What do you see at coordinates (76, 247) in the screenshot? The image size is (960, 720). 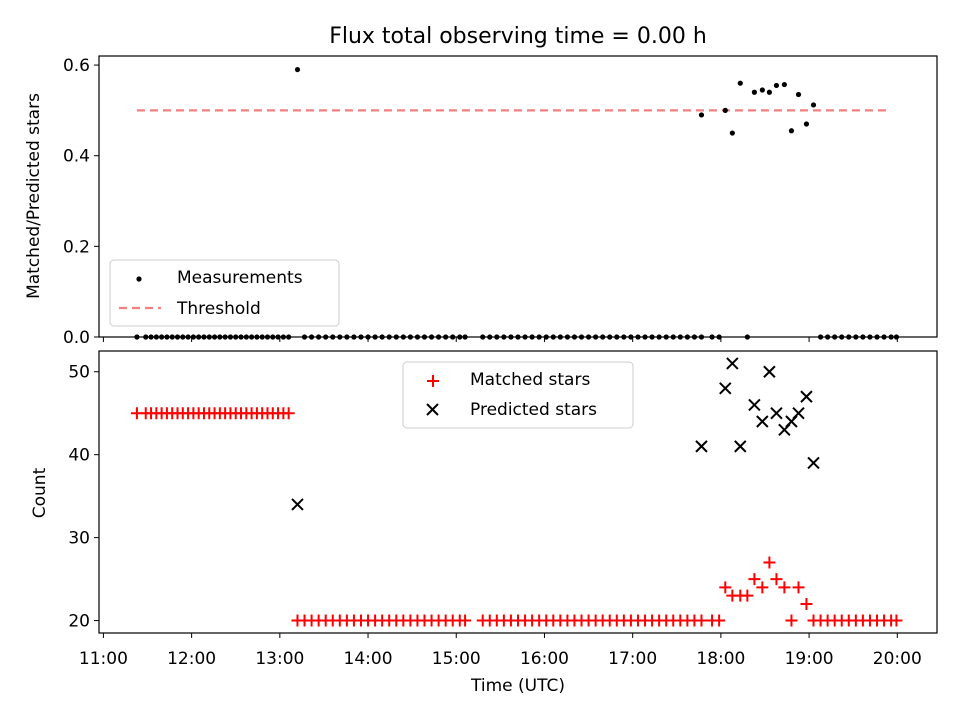 I see `top-y-tick-label: 0.2` at bounding box center [76, 247].